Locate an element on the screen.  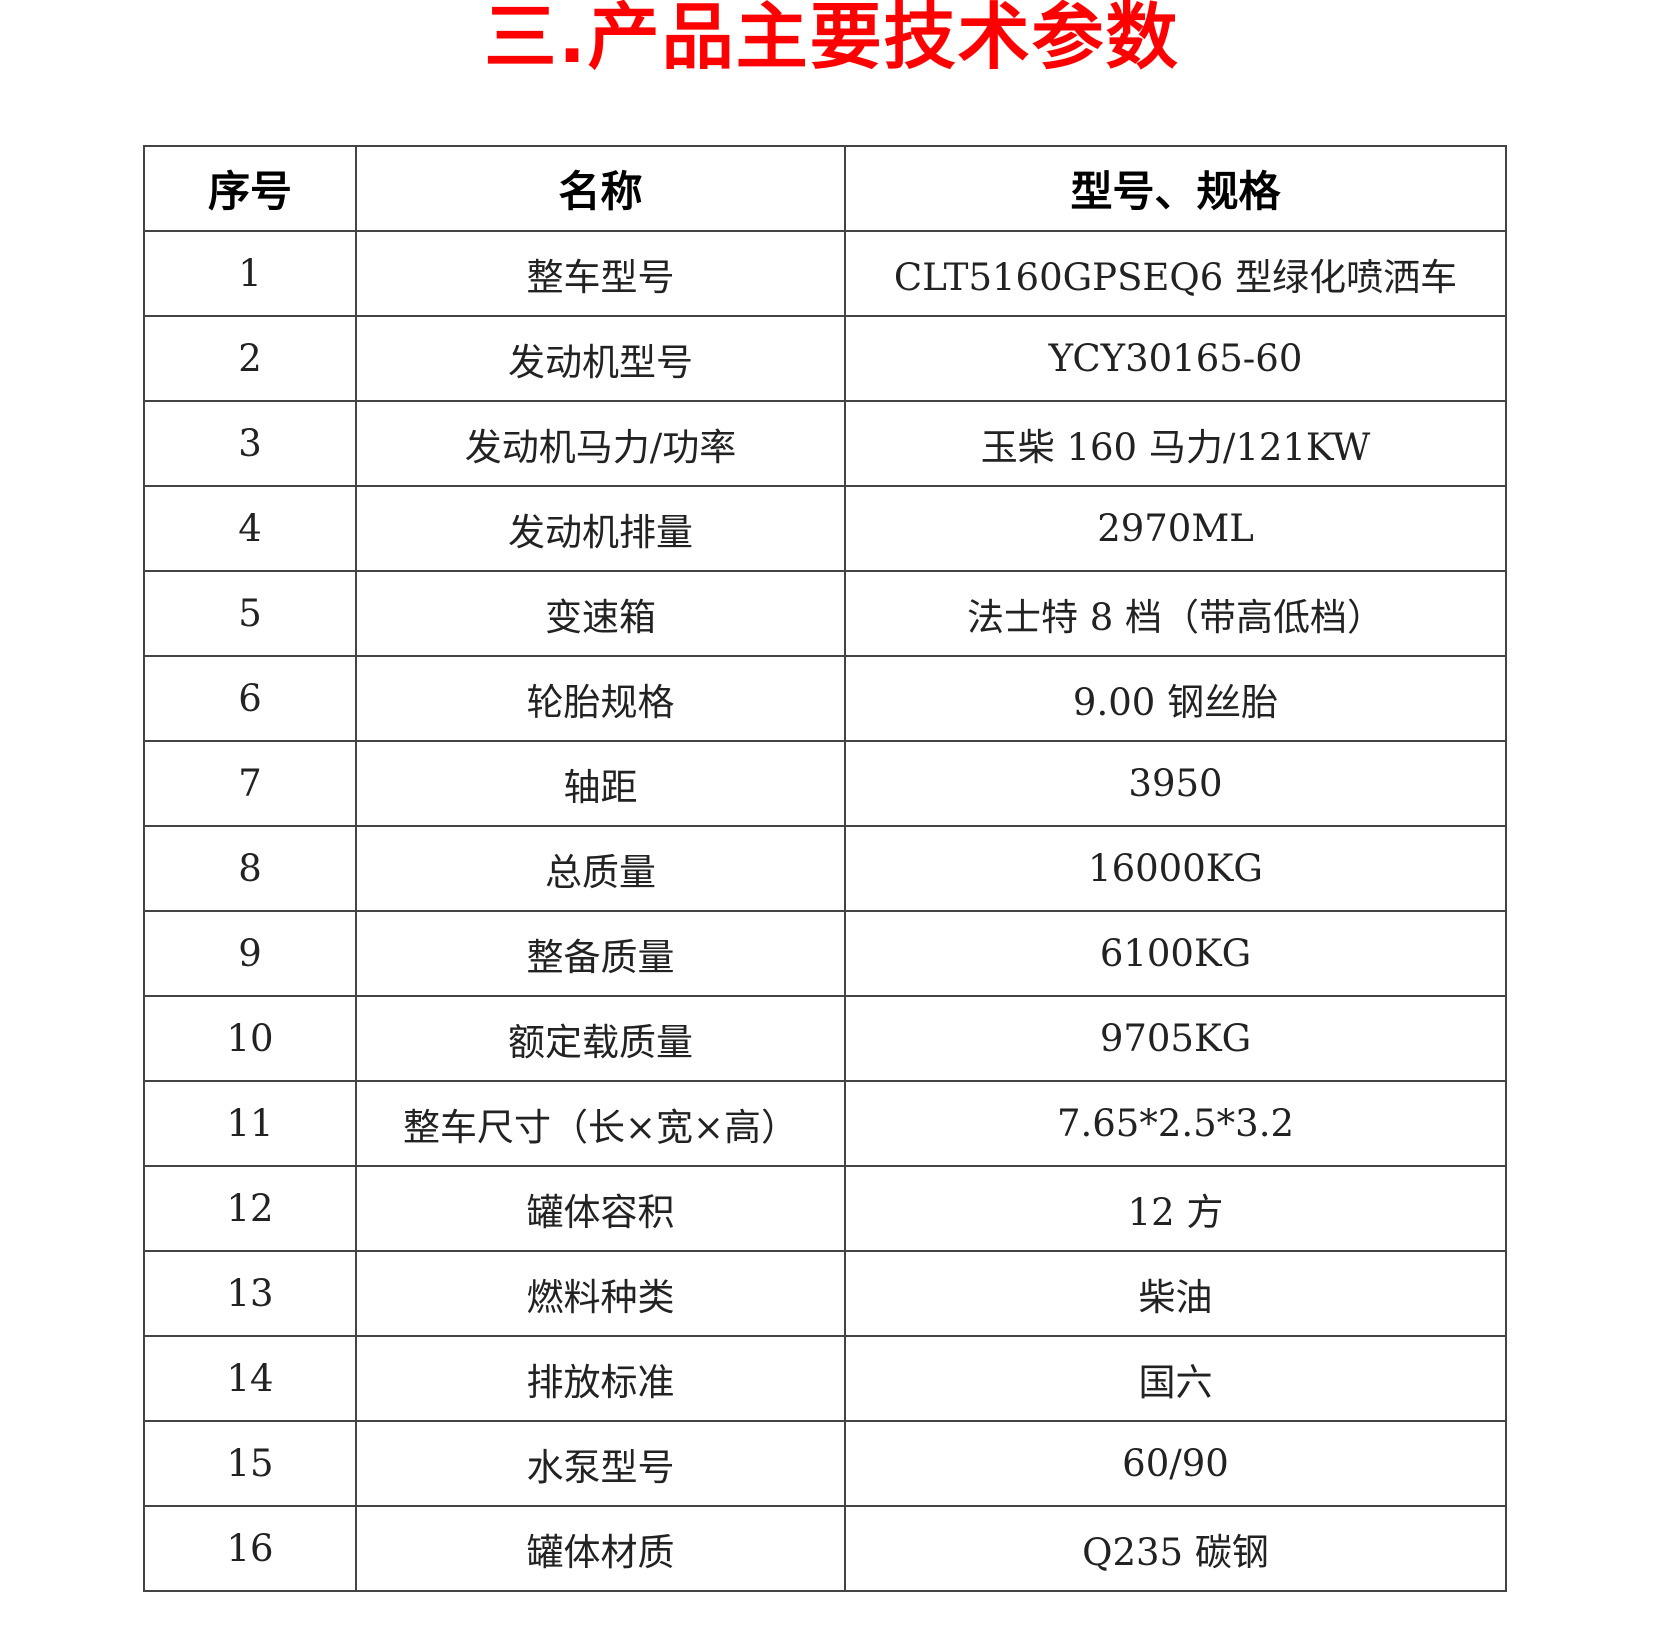
cell-name: 水泵型号 is located at coordinates (600, 1463).